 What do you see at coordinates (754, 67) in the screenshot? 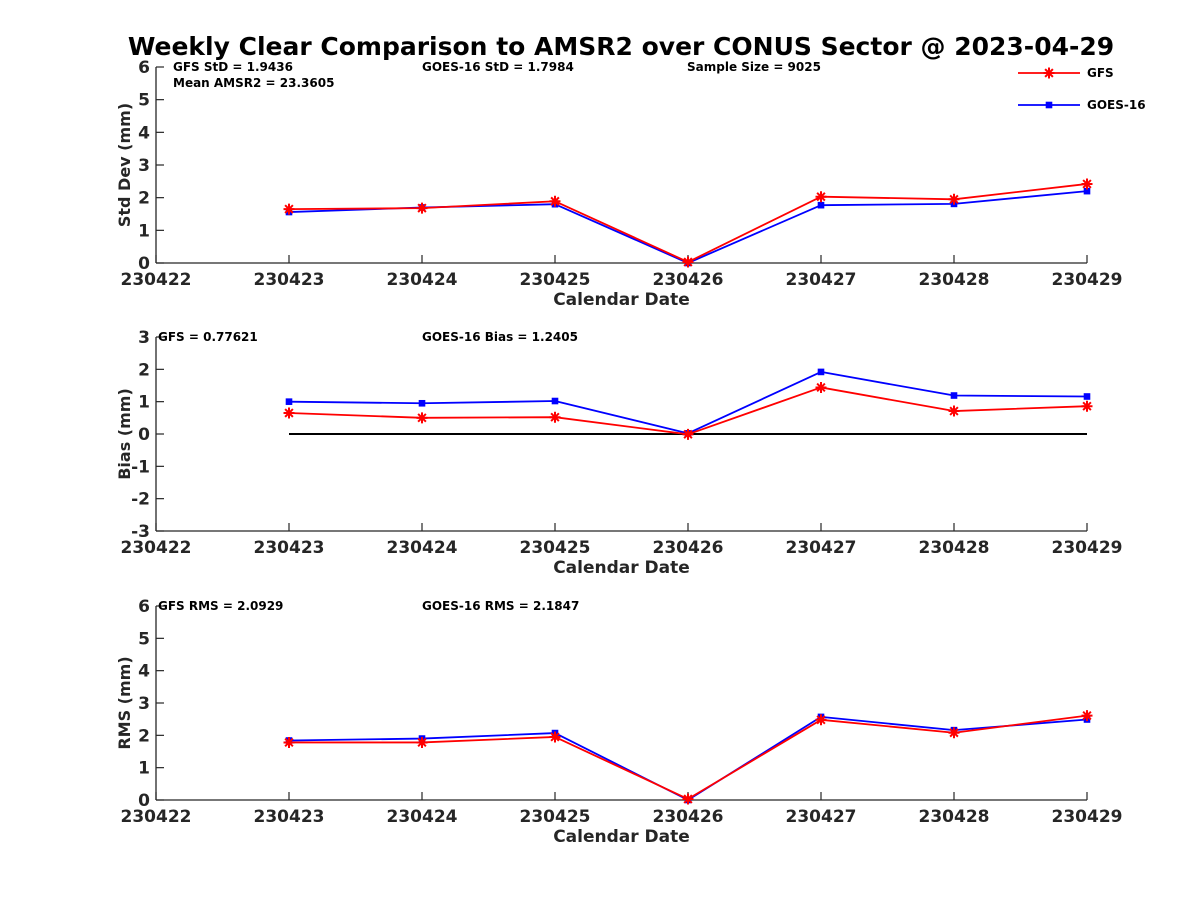
I see `stat-annotation: Sample Size = 9025` at bounding box center [754, 67].